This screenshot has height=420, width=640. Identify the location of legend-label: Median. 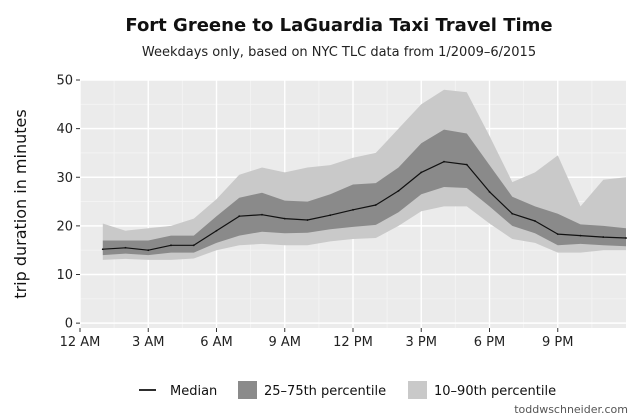
(193, 391).